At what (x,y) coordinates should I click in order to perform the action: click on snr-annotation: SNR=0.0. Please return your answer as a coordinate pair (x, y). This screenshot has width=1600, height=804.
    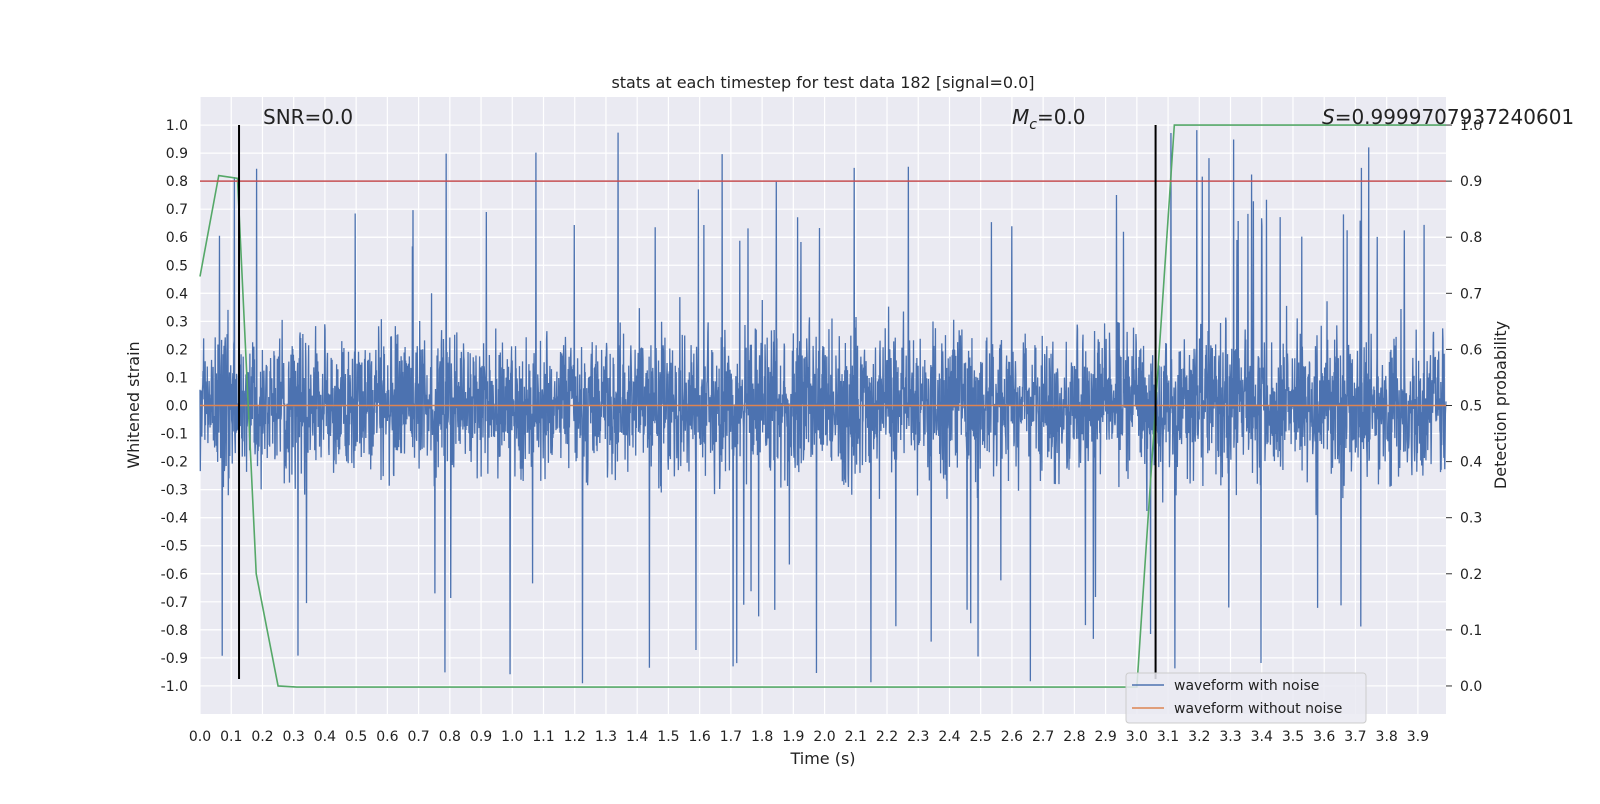
    Looking at the image, I should click on (308, 117).